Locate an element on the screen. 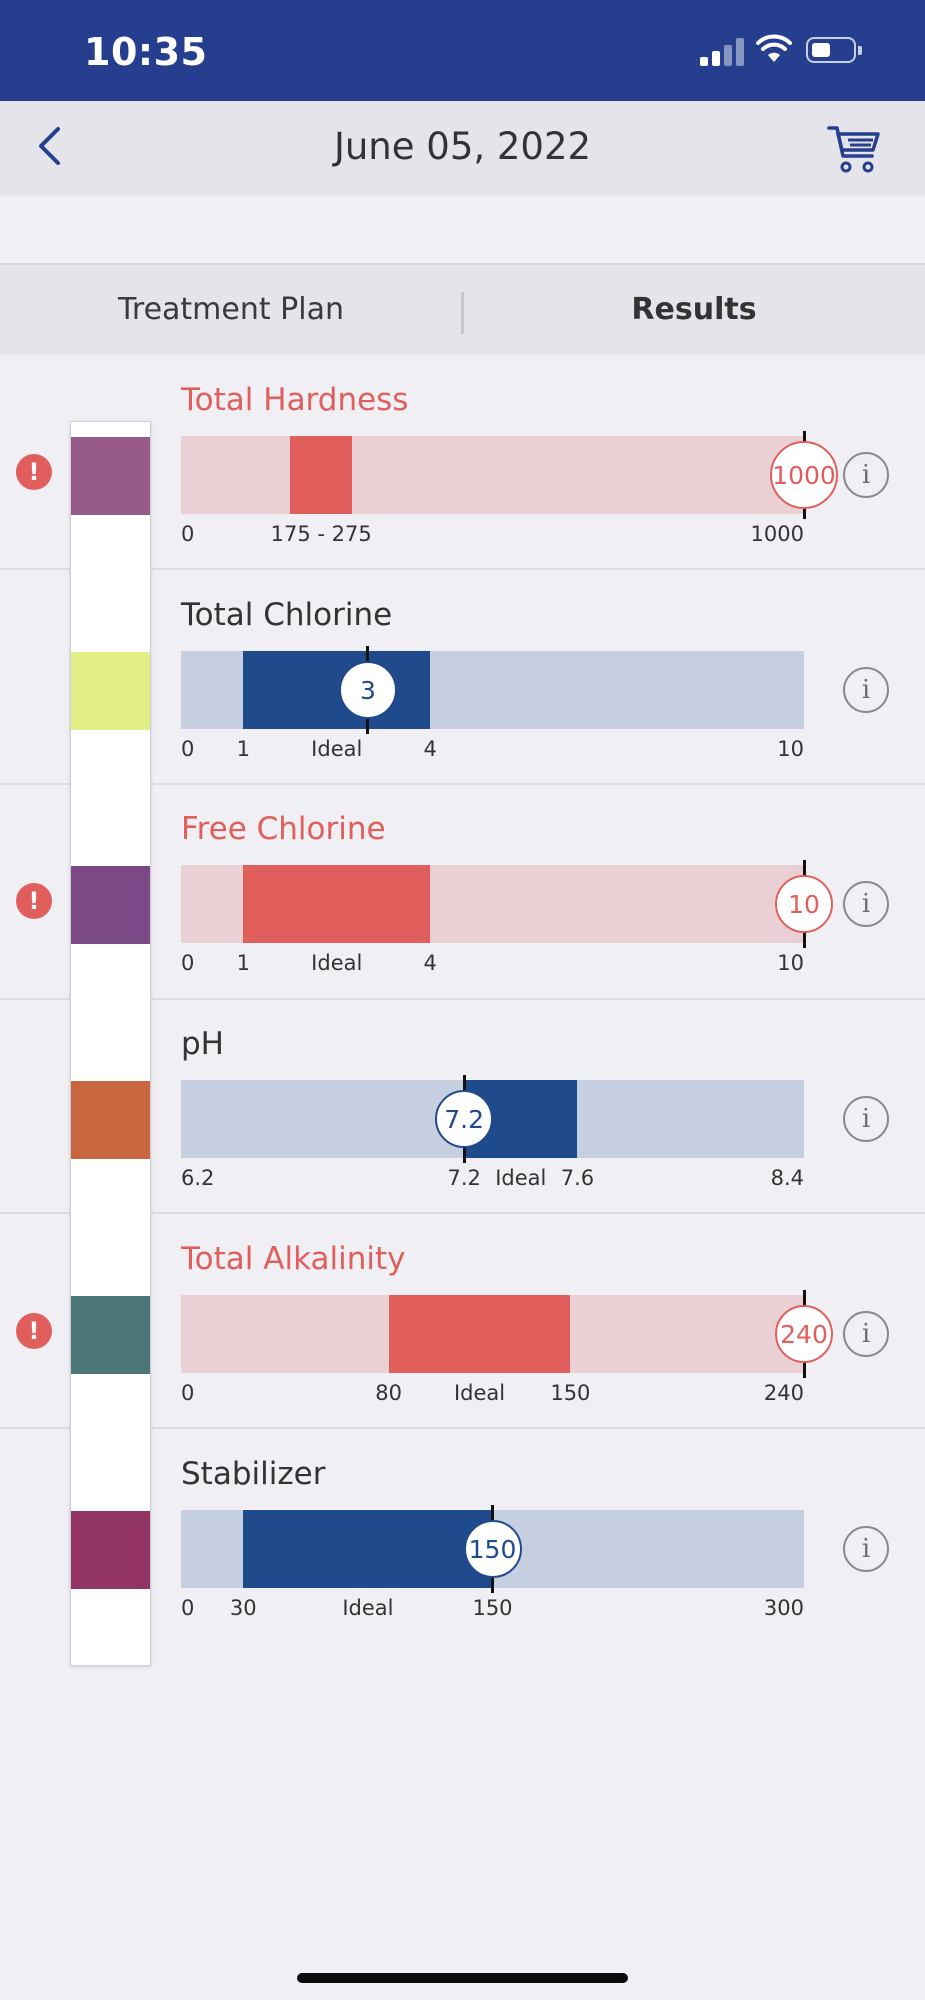 The width and height of the screenshot is (925, 2000). tick-label: 1000 is located at coordinates (777, 534).